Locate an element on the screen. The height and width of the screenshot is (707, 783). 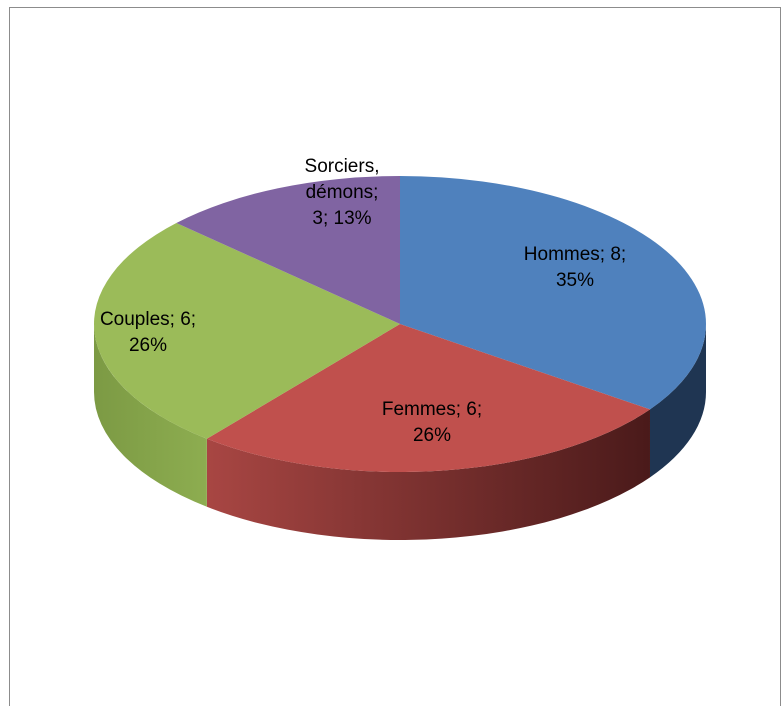
pie-slice-couples is located at coordinates (246, 330).